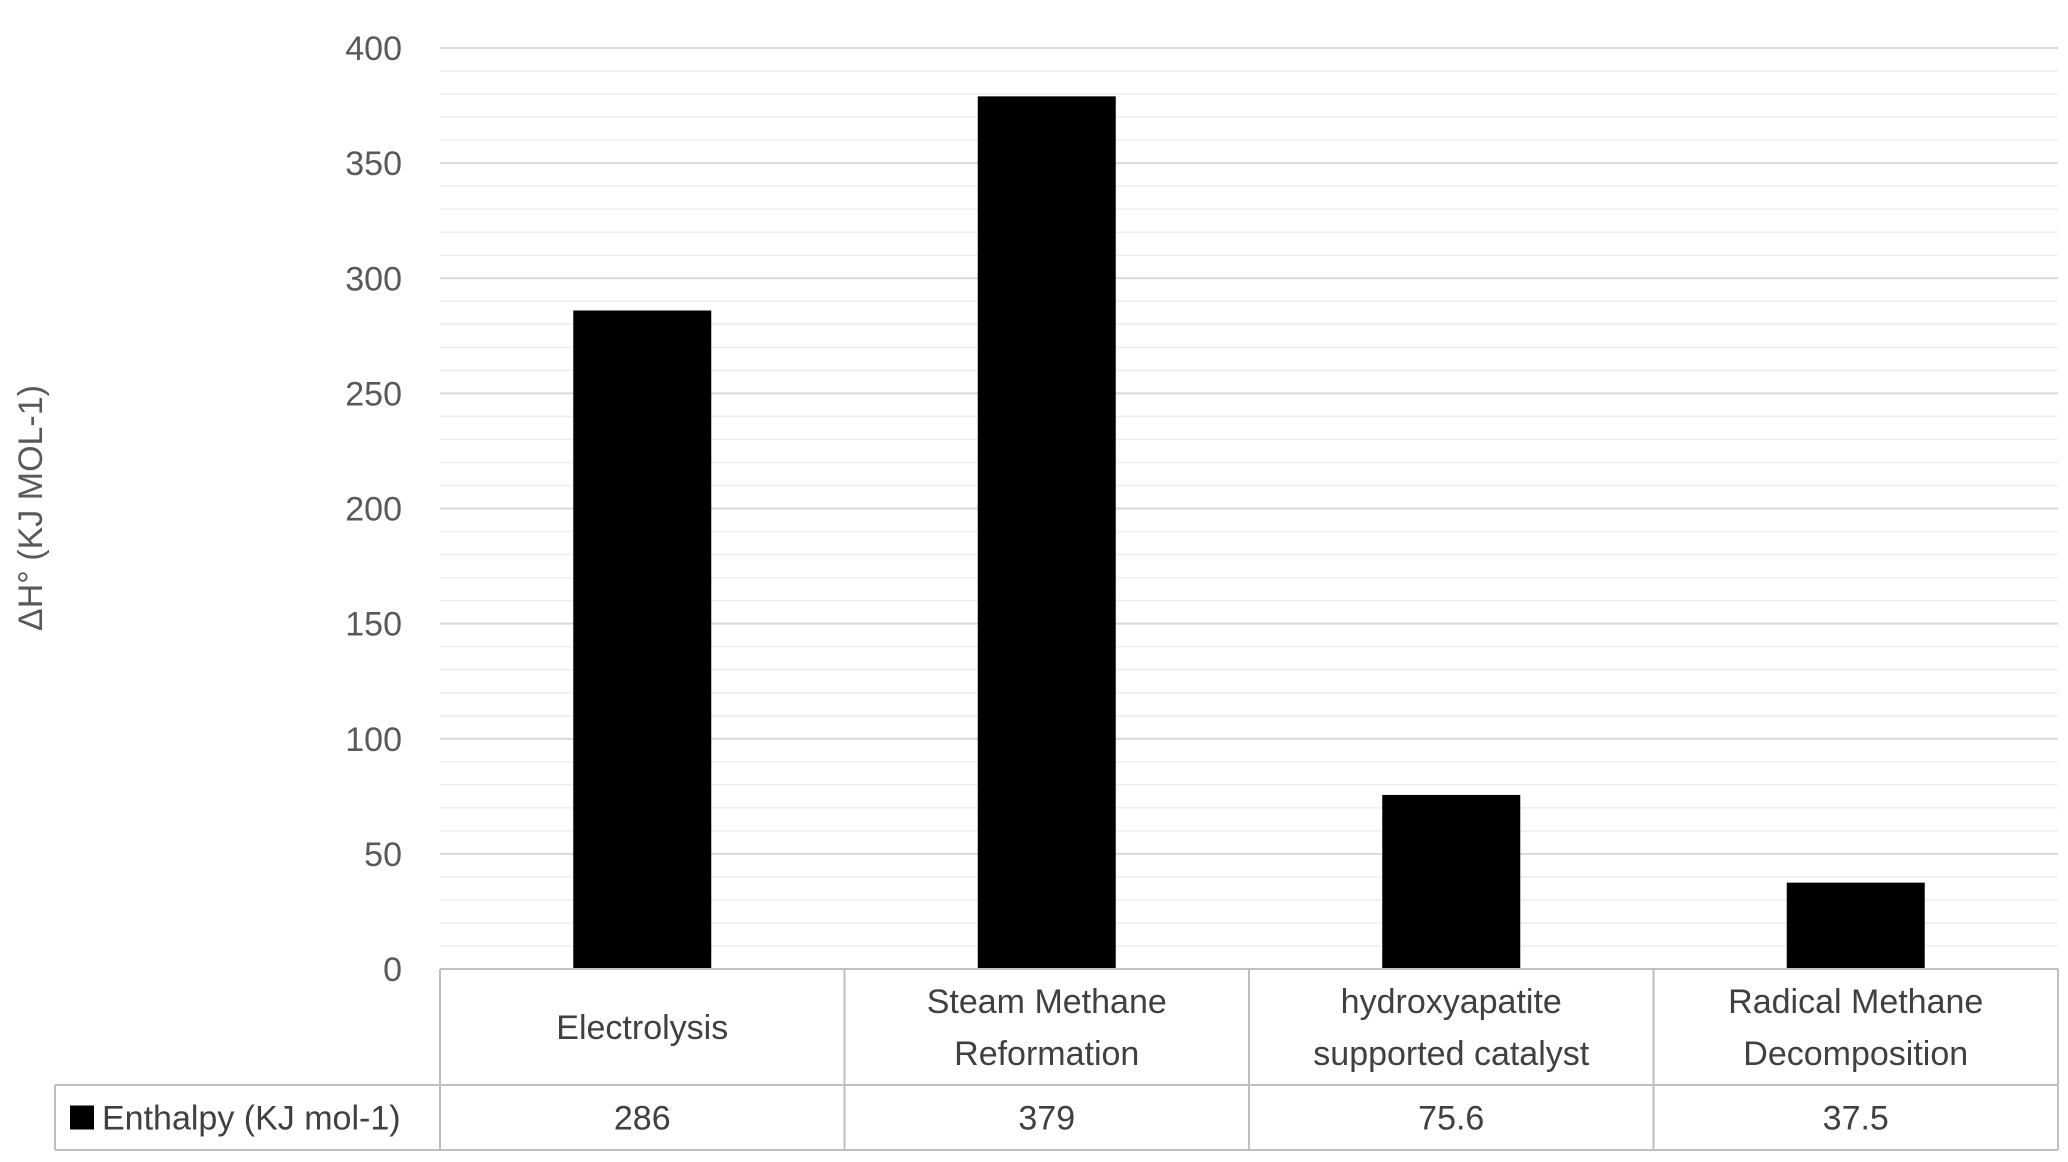 Image resolution: width=2068 pixels, height=1162 pixels. Describe the element at coordinates (392, 970) in the screenshot. I see `y-tick-label: 0` at that location.